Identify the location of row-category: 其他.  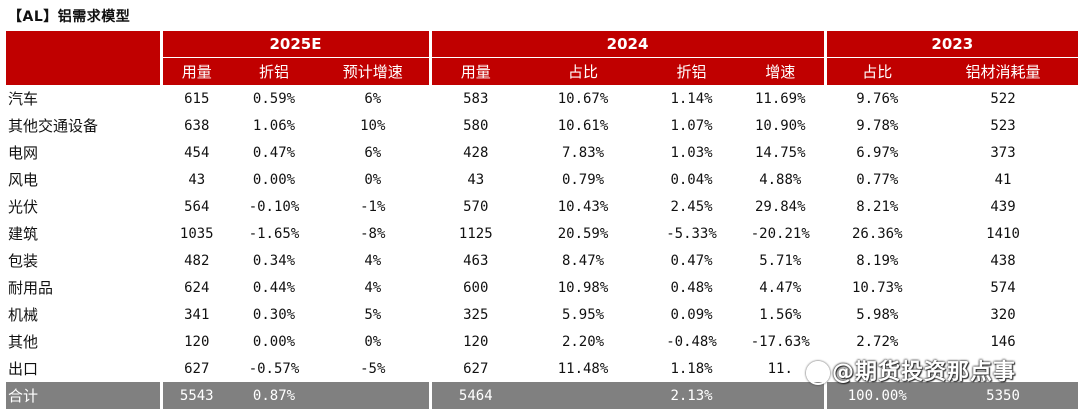
(23, 342).